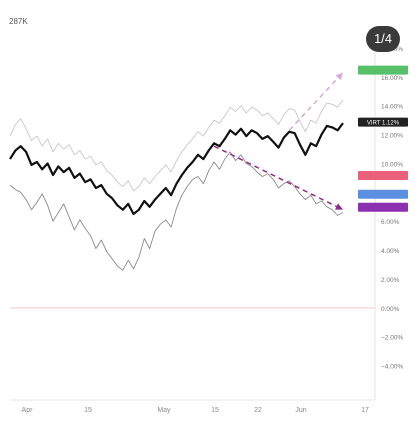  What do you see at coordinates (28, 410) in the screenshot?
I see `x-tick-label: Apr` at bounding box center [28, 410].